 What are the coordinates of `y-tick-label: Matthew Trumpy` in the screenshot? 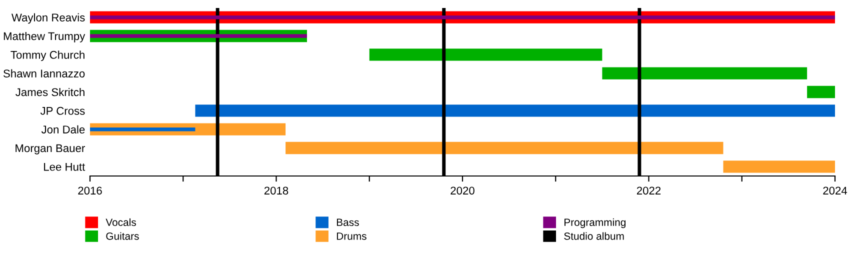 It's located at (45, 37).